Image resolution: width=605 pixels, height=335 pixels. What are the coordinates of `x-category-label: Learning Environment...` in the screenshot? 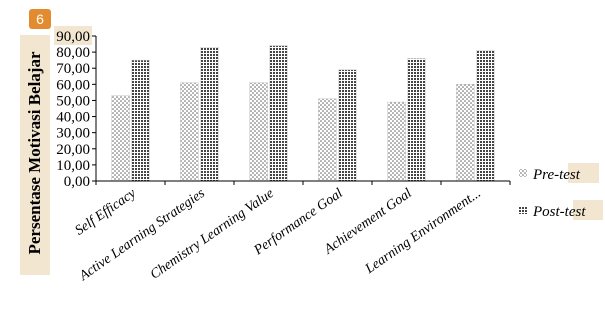 It's located at (423, 232).